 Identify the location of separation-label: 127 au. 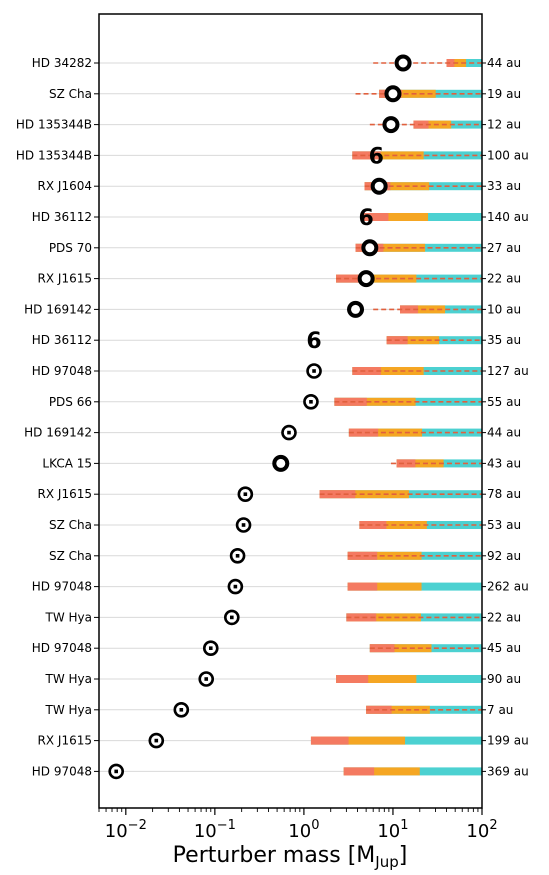
(508, 371).